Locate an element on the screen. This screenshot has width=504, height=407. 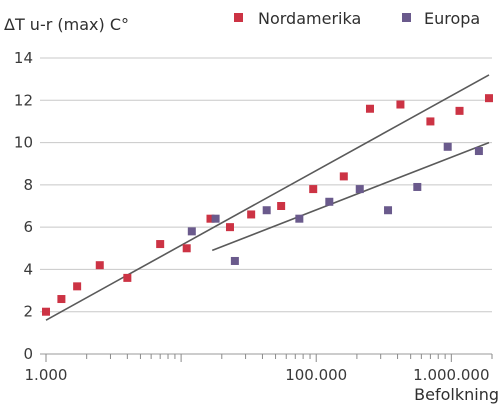
legend-label-nordamerika: Nordamerika is located at coordinates (309, 18).